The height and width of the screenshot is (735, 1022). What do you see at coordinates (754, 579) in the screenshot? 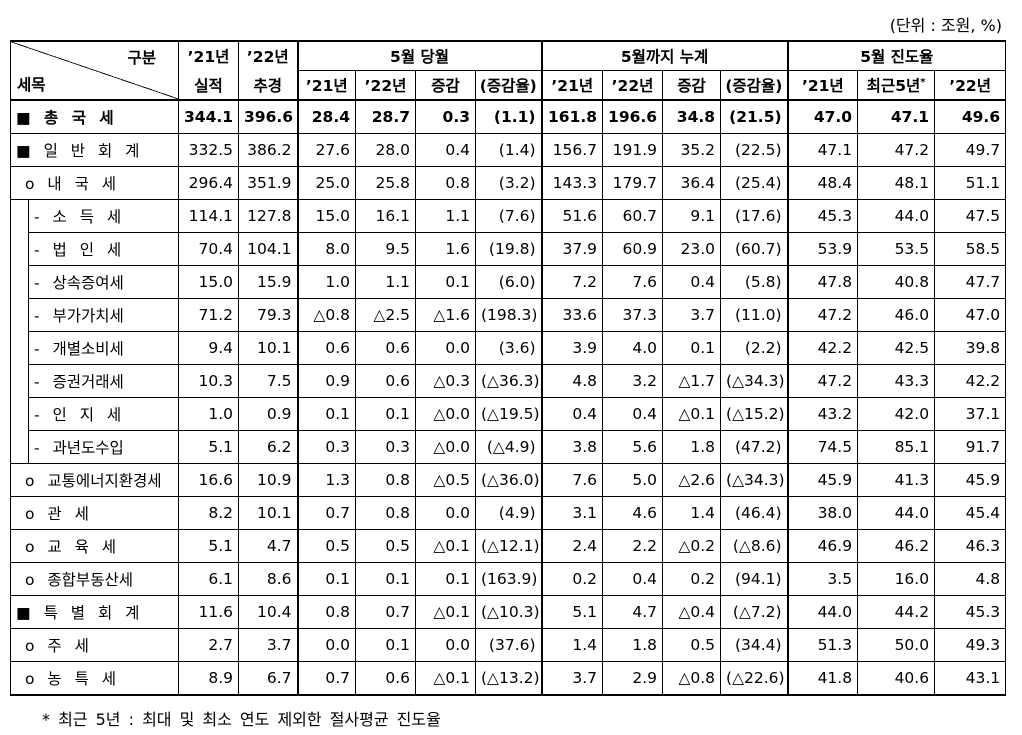
I see `value-cell: (94.1)` at bounding box center [754, 579].